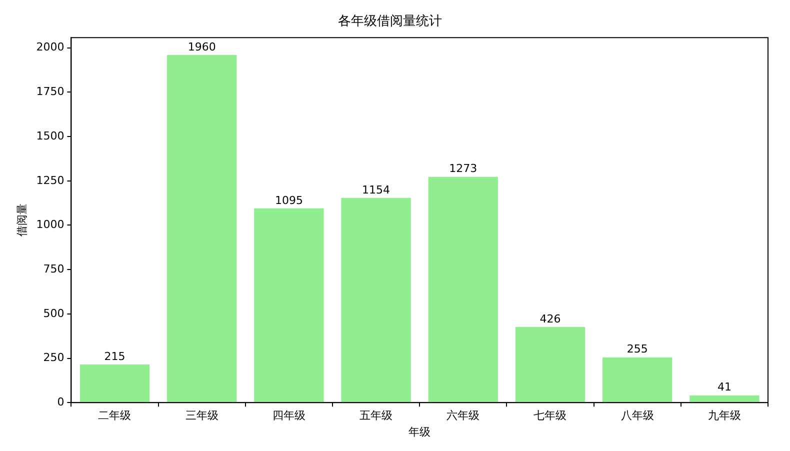 The width and height of the screenshot is (790, 451). Describe the element at coordinates (53, 313) in the screenshot. I see `y-tick-label: 500` at that location.